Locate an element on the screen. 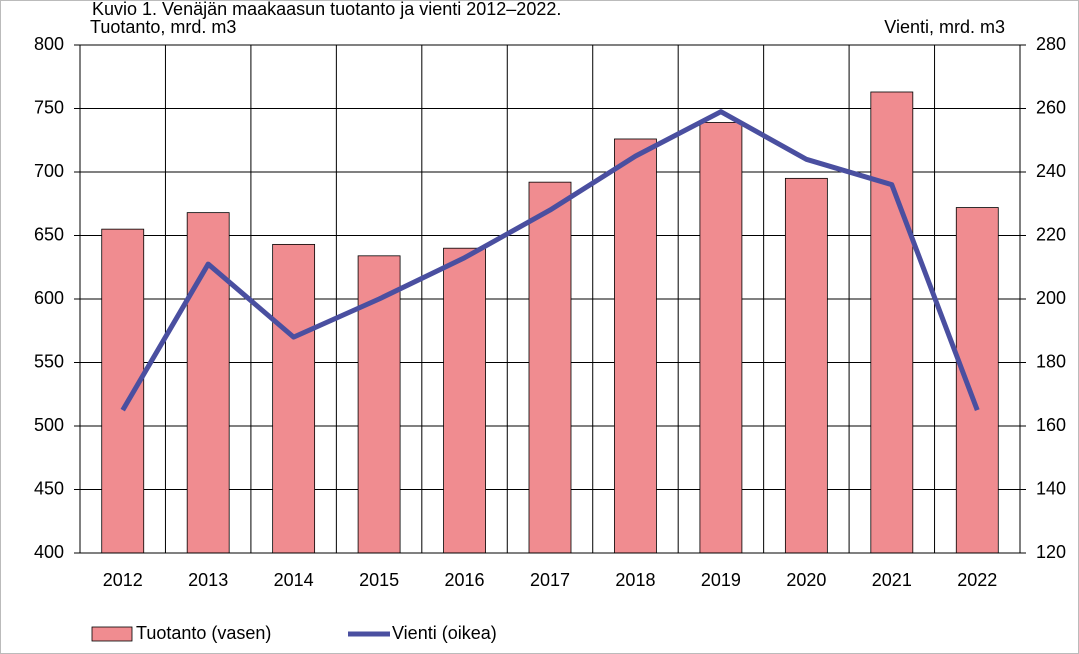  x-tick-label: 2012 is located at coordinates (123, 580).